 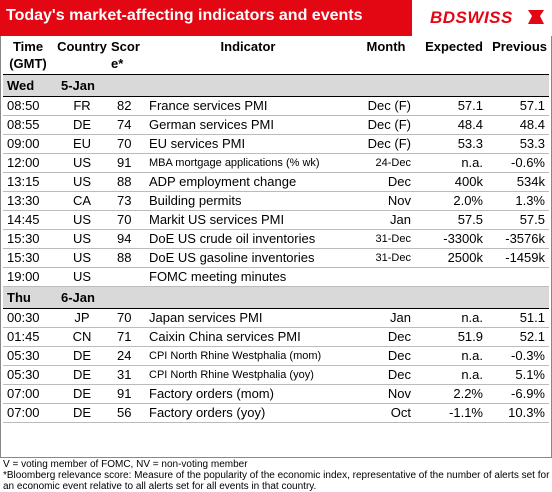 What do you see at coordinates (28, 106) in the screenshot?
I see `cell-time: 08:50` at bounding box center [28, 106].